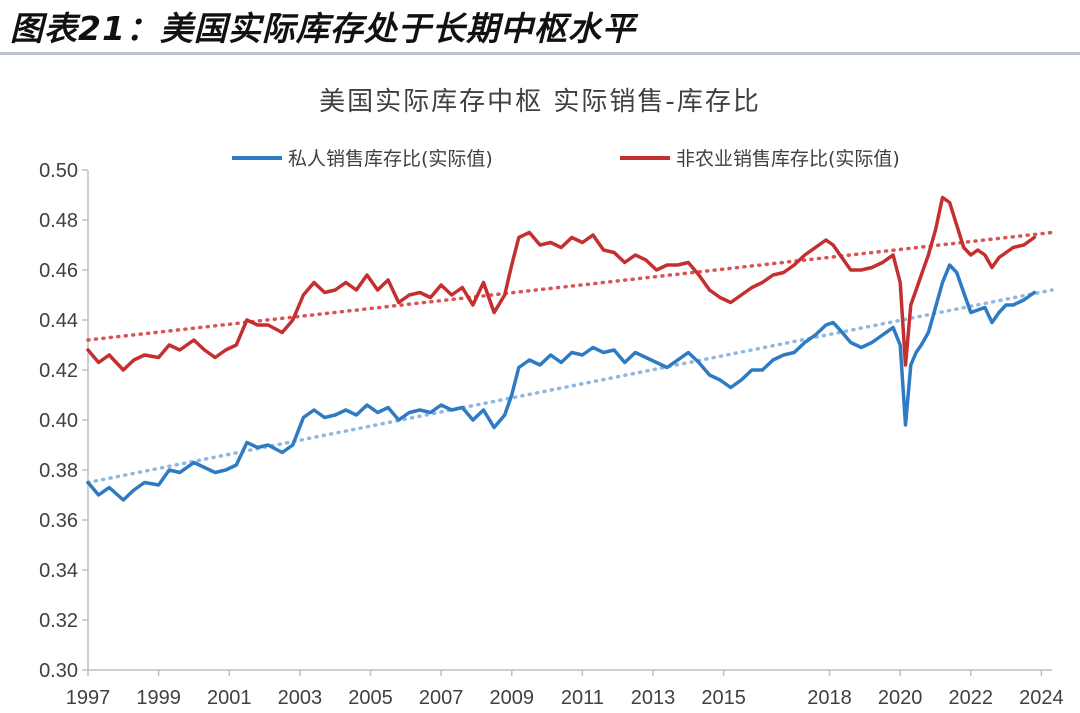 The image size is (1080, 713). I want to click on x-tick-label: 2020, so click(900, 698).